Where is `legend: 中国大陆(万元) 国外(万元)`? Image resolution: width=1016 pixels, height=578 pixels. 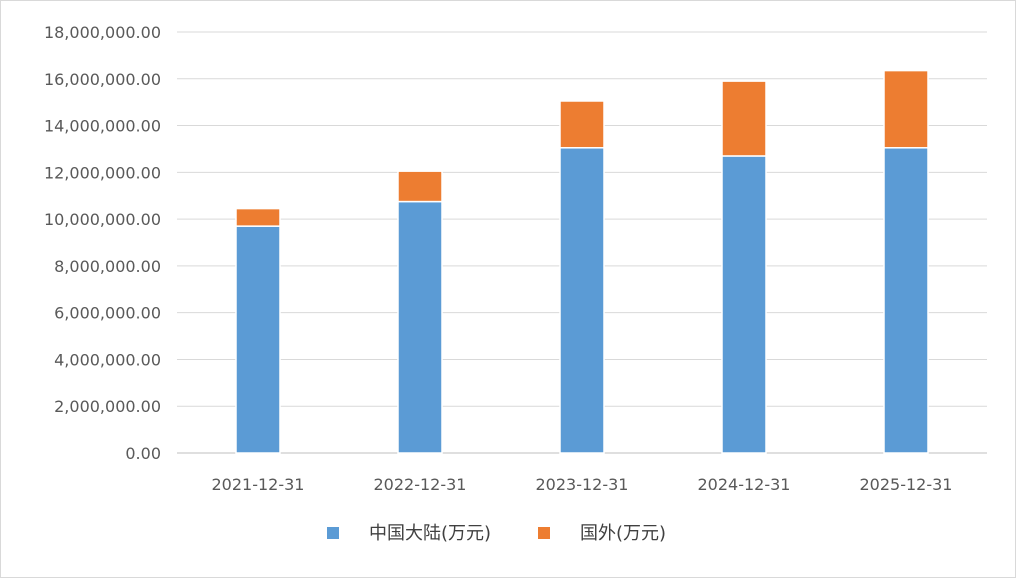
legend: 中国大陆(万元) 国外(万元) is located at coordinates (496, 533).